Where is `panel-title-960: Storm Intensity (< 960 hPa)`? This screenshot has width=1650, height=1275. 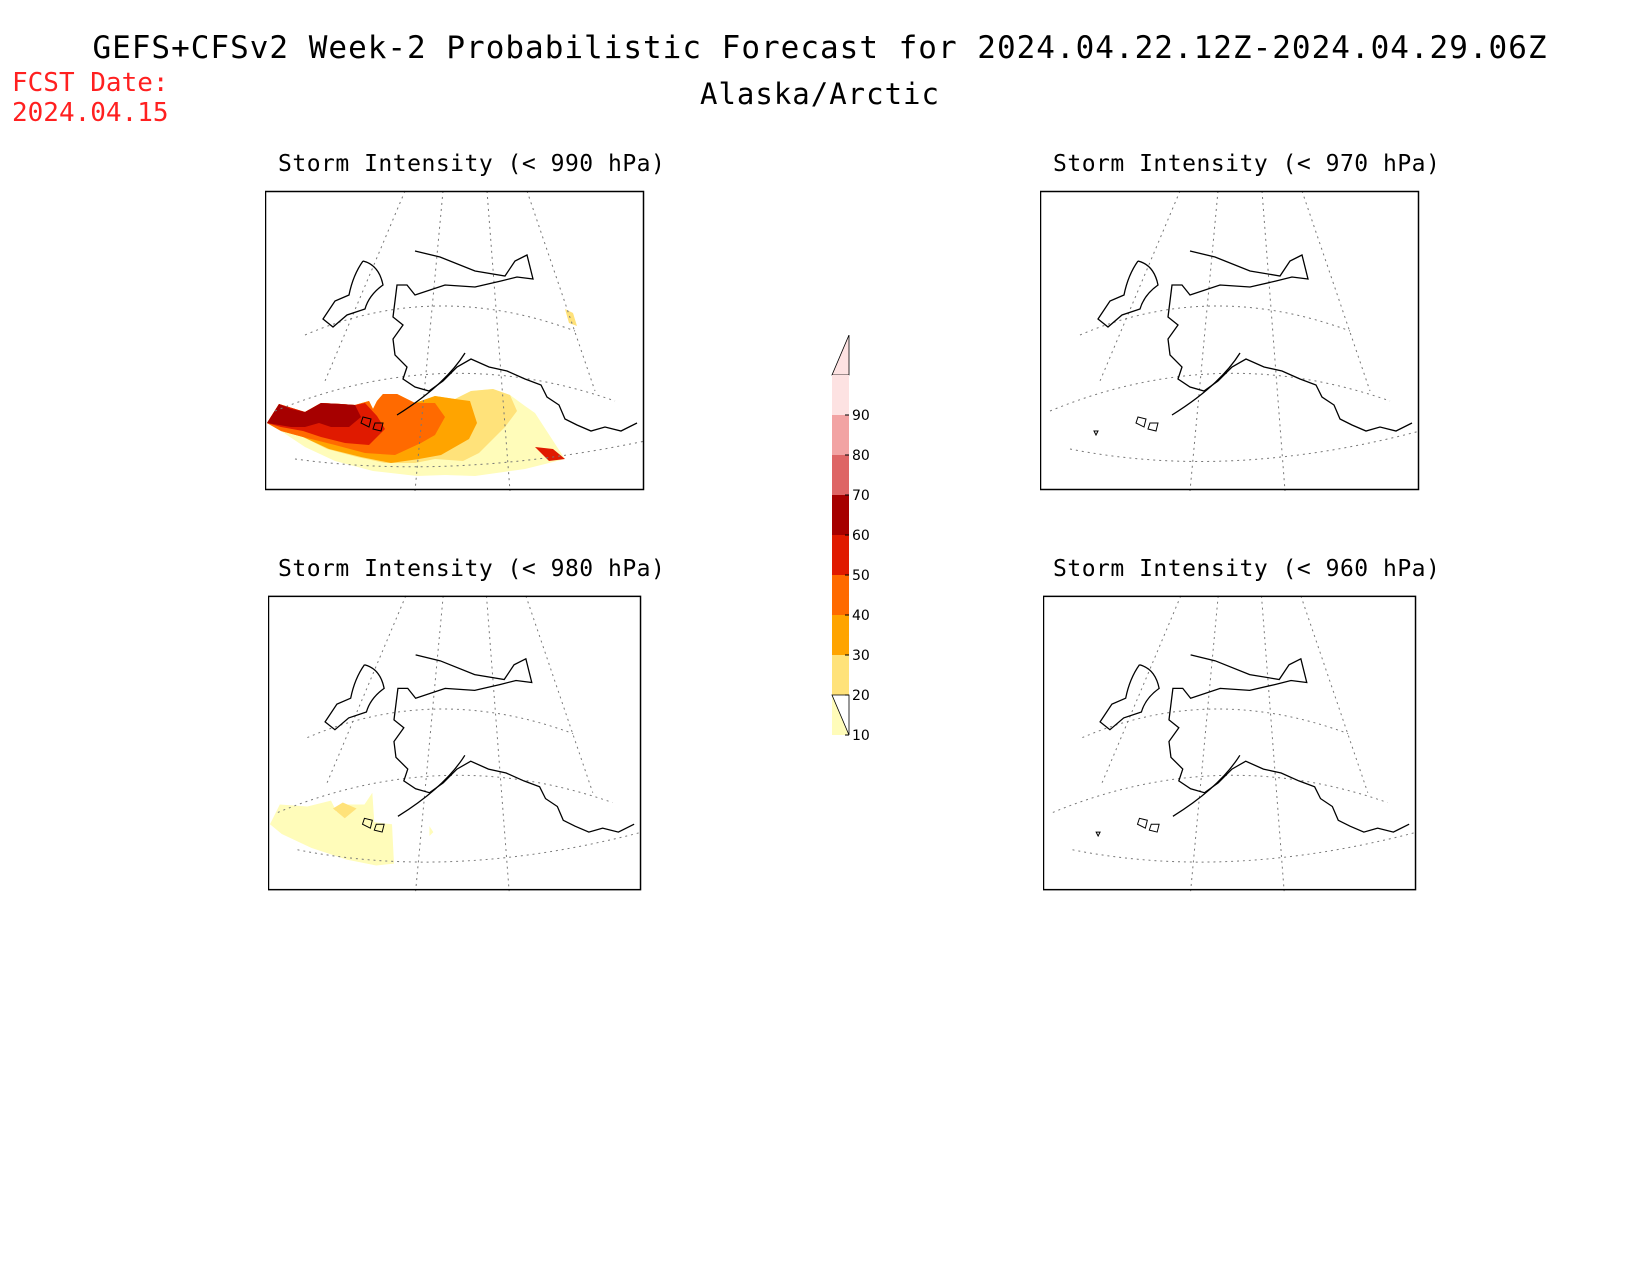
panel-title-960: Storm Intensity (< 960 hPa) is located at coordinates (1247, 569).